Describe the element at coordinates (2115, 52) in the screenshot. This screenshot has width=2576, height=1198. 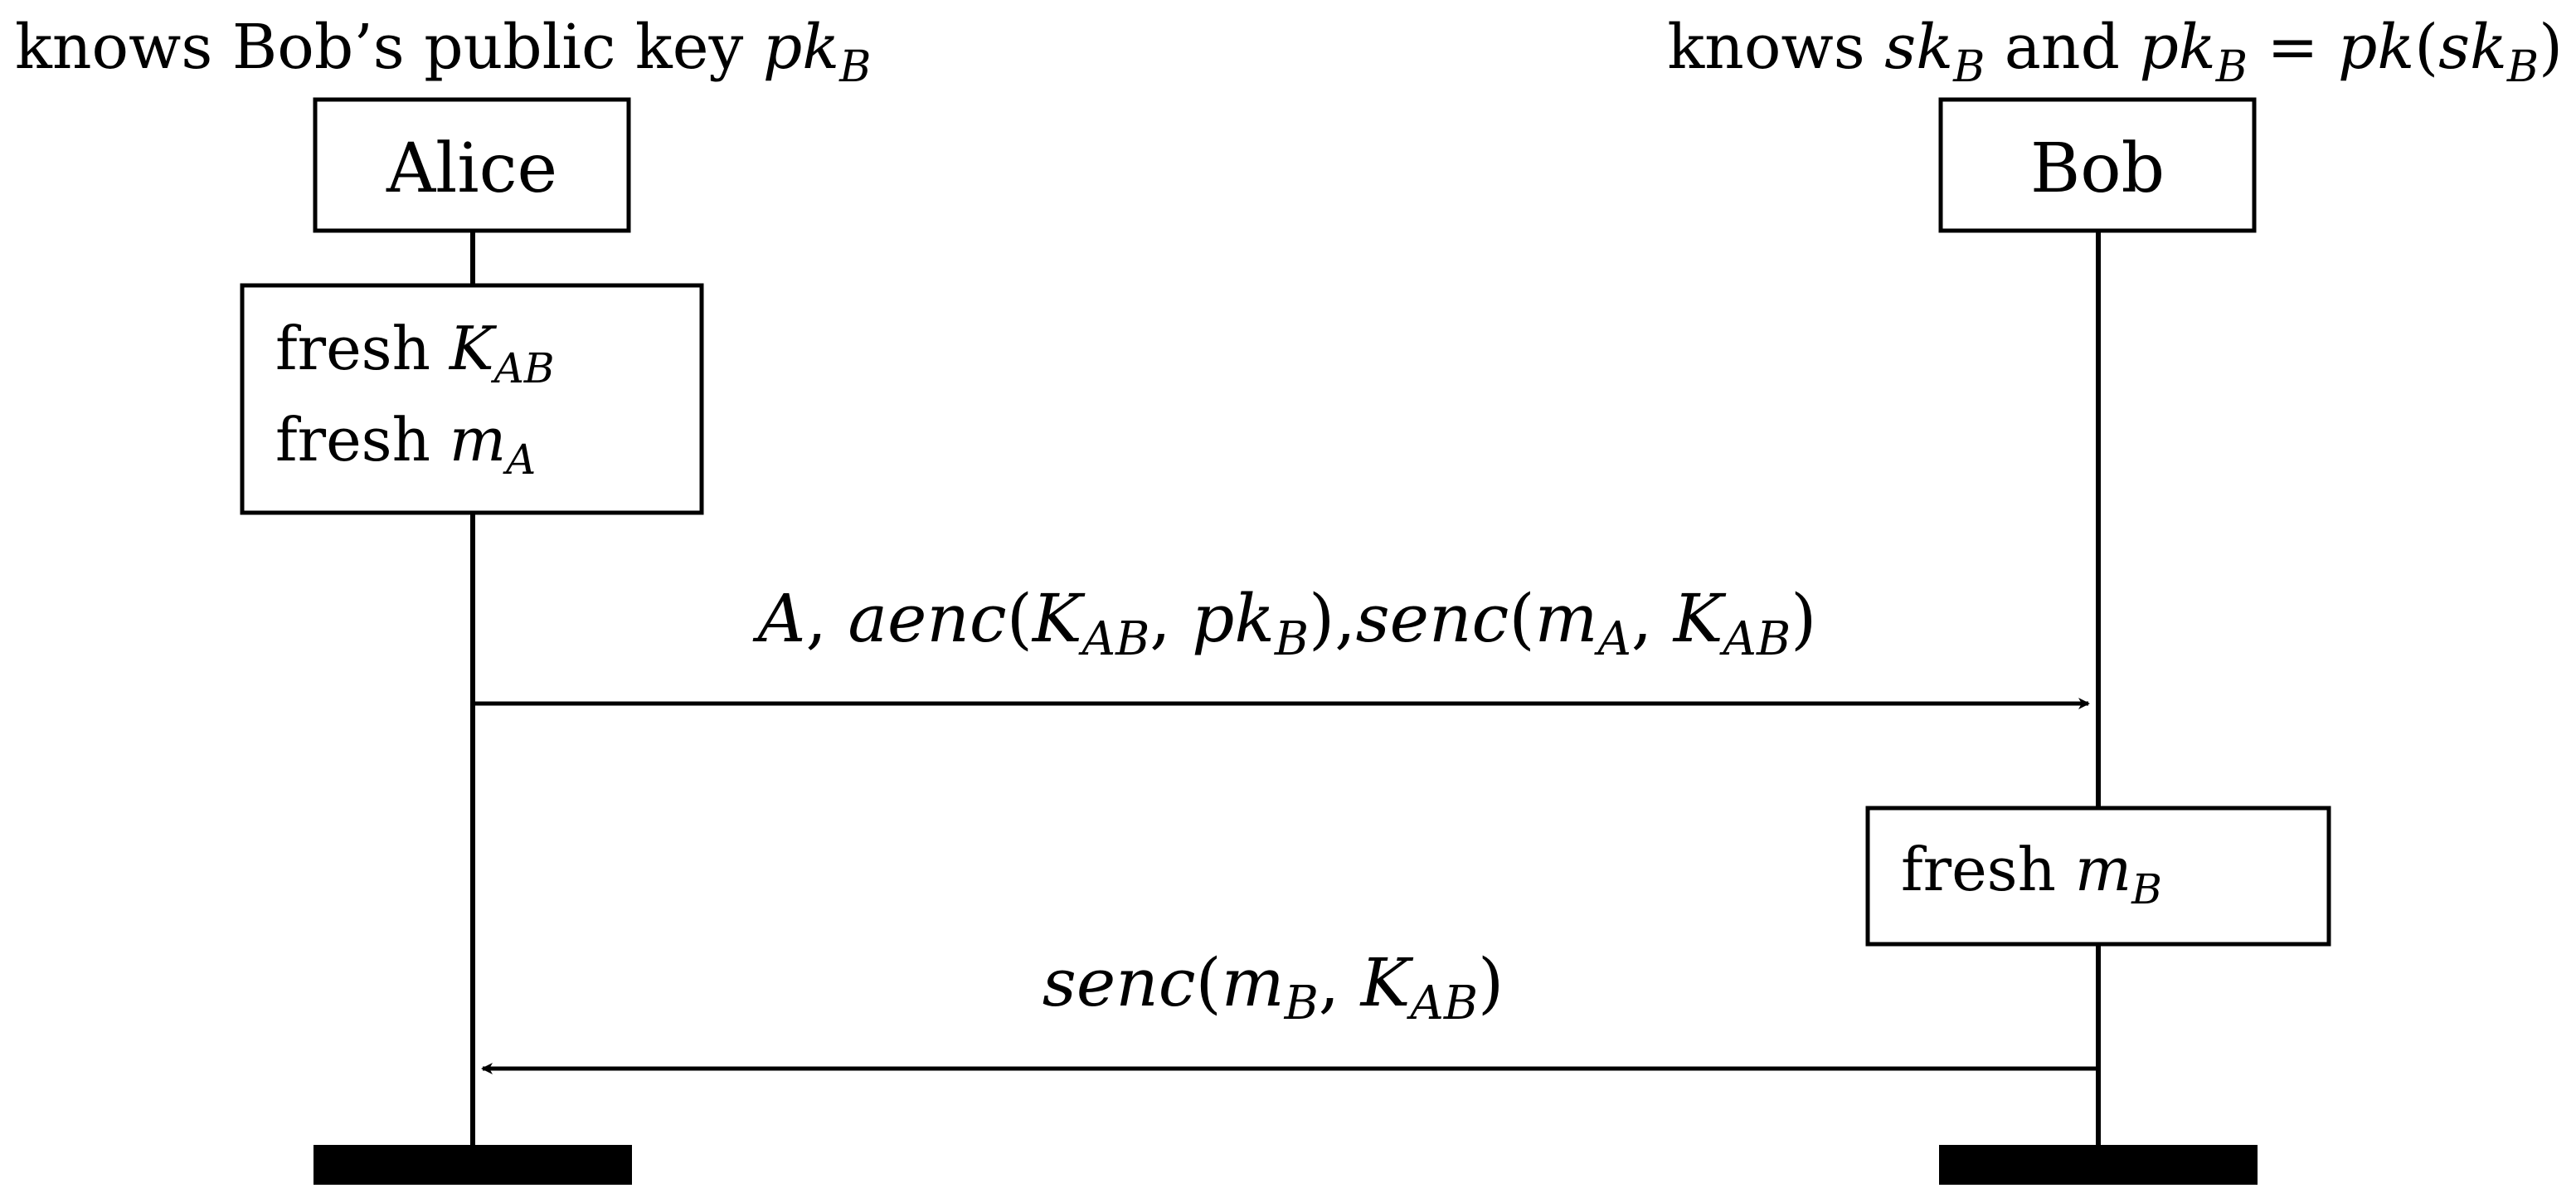
I see `bob-knowledge: knows skB and pkB = pk(skB)` at that location.